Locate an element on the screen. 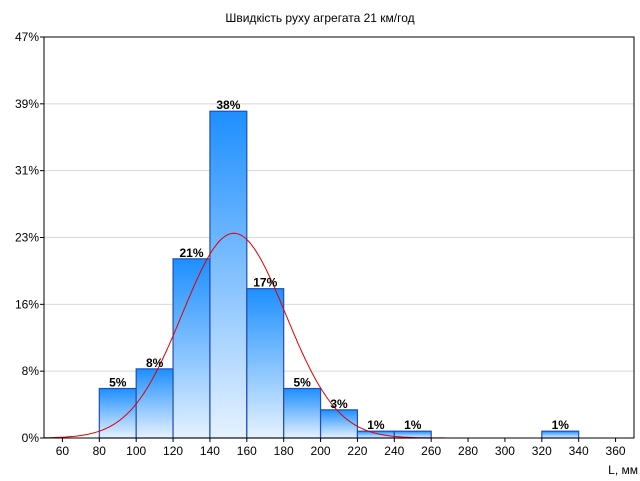 This screenshot has width=640, height=481. x-tick-label: 280 is located at coordinates (468, 451).